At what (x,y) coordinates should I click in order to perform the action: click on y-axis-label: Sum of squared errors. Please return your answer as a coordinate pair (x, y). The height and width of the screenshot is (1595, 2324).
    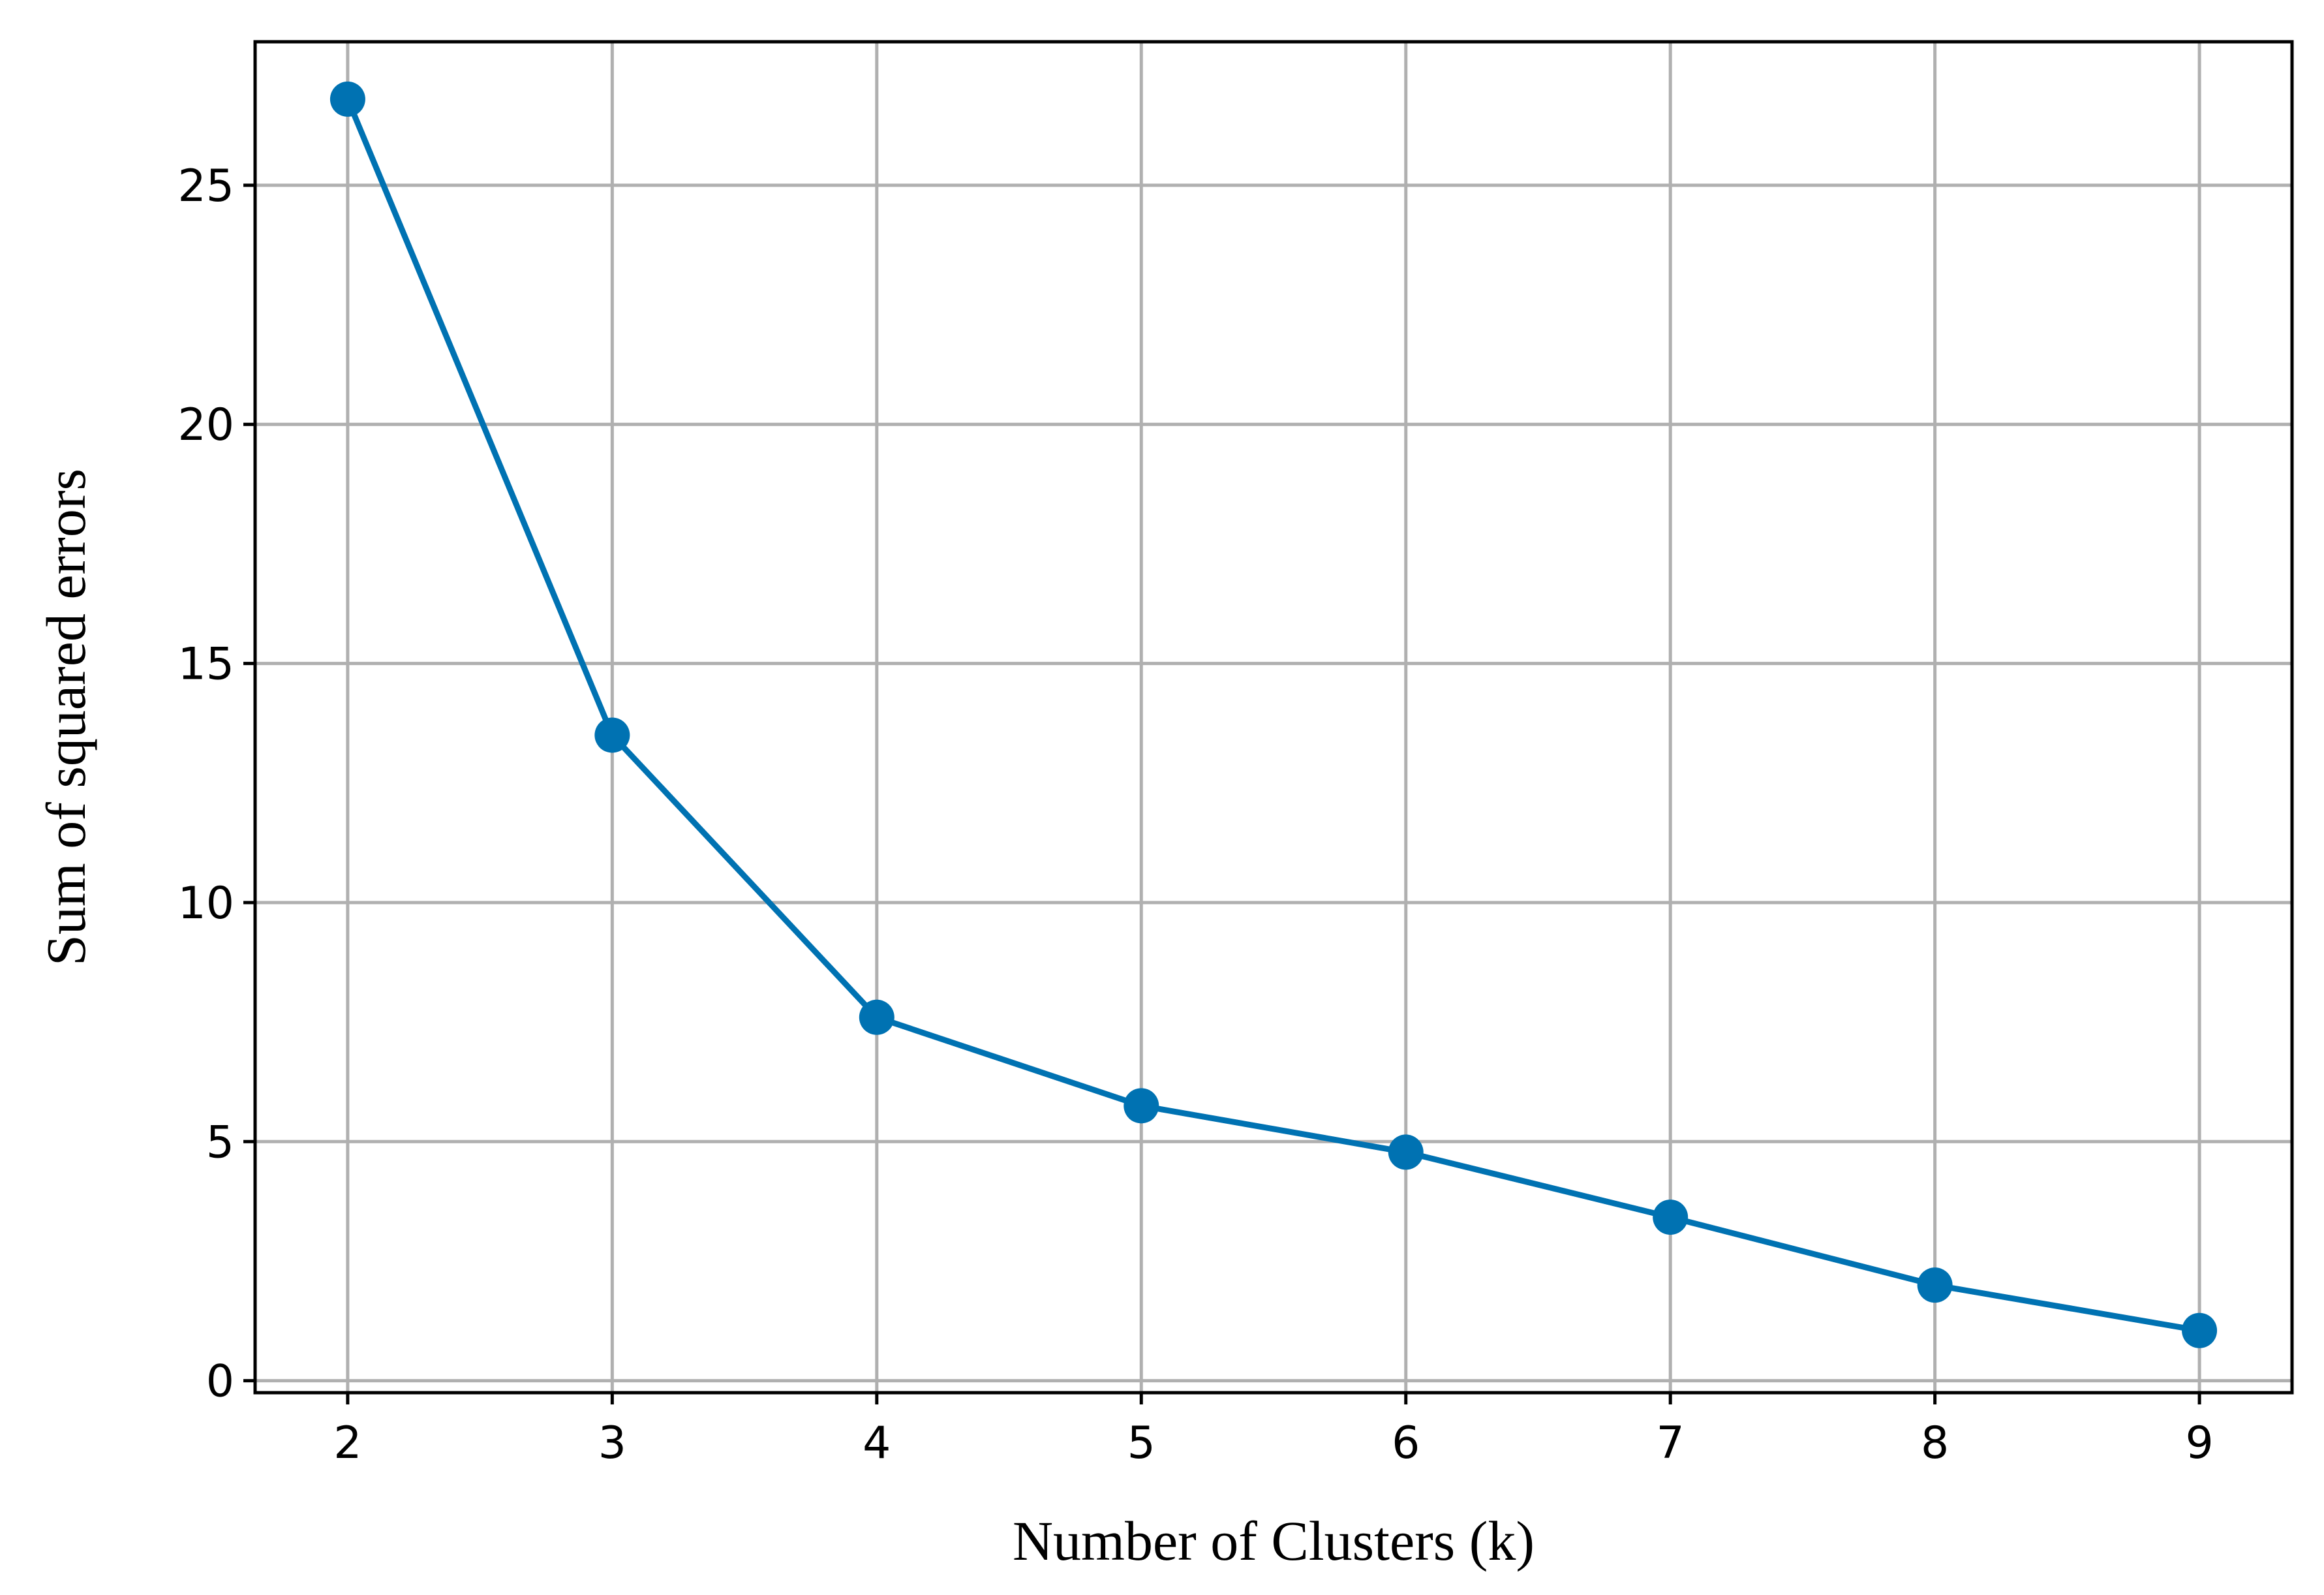
    Looking at the image, I should click on (66, 717).